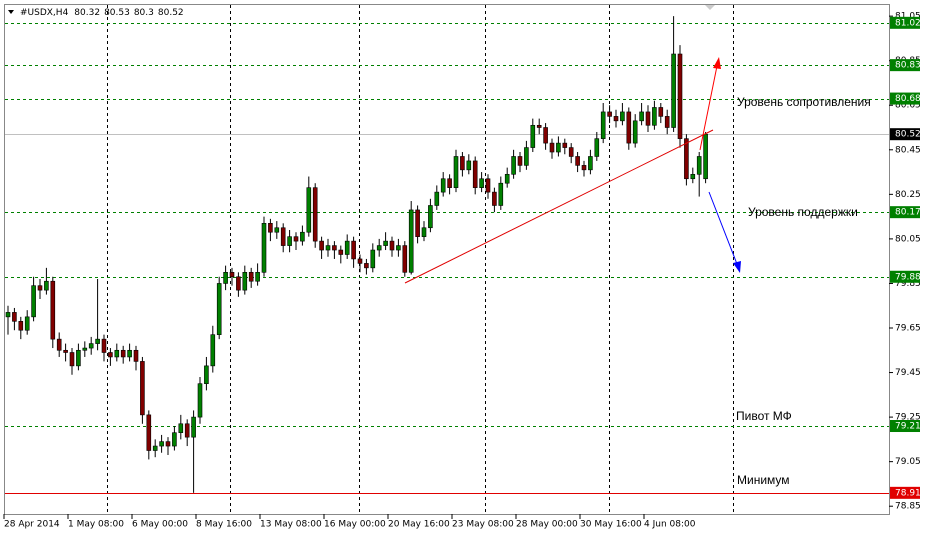  Describe the element at coordinates (559, 206) in the screenshot. I see `trendline` at that location.